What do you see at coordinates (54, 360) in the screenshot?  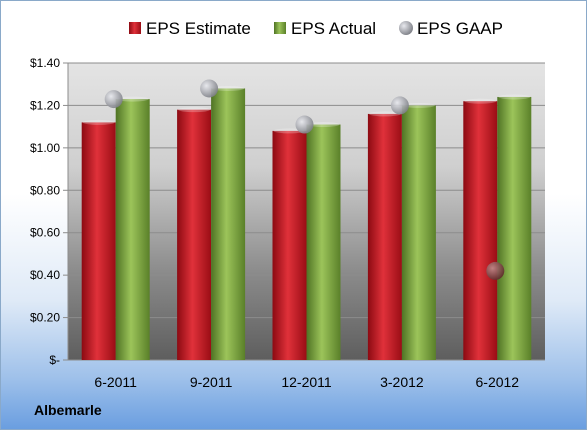 I see `y-tick-label: $-` at bounding box center [54, 360].